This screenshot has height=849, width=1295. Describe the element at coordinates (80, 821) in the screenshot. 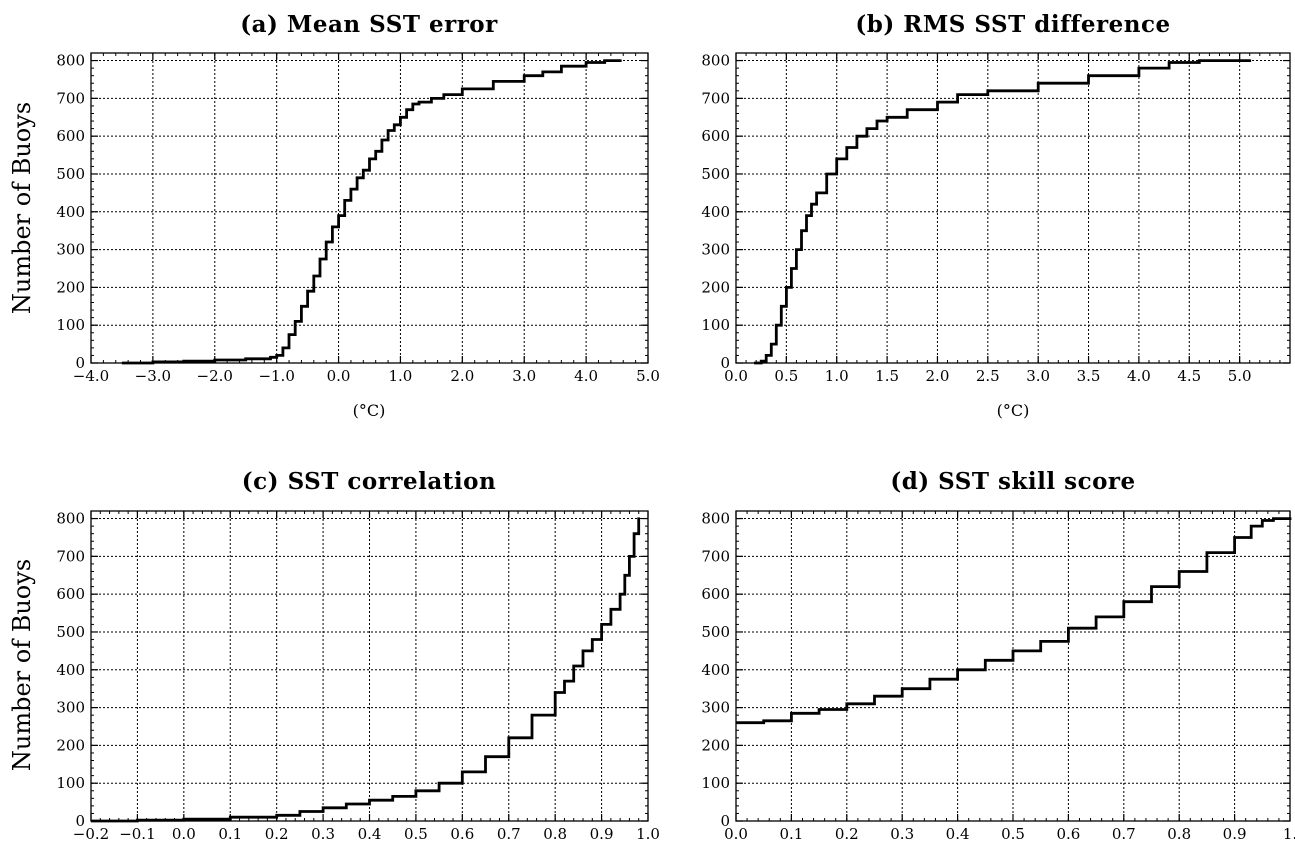

I see `panel-c-y-tick-label: 0` at that location.